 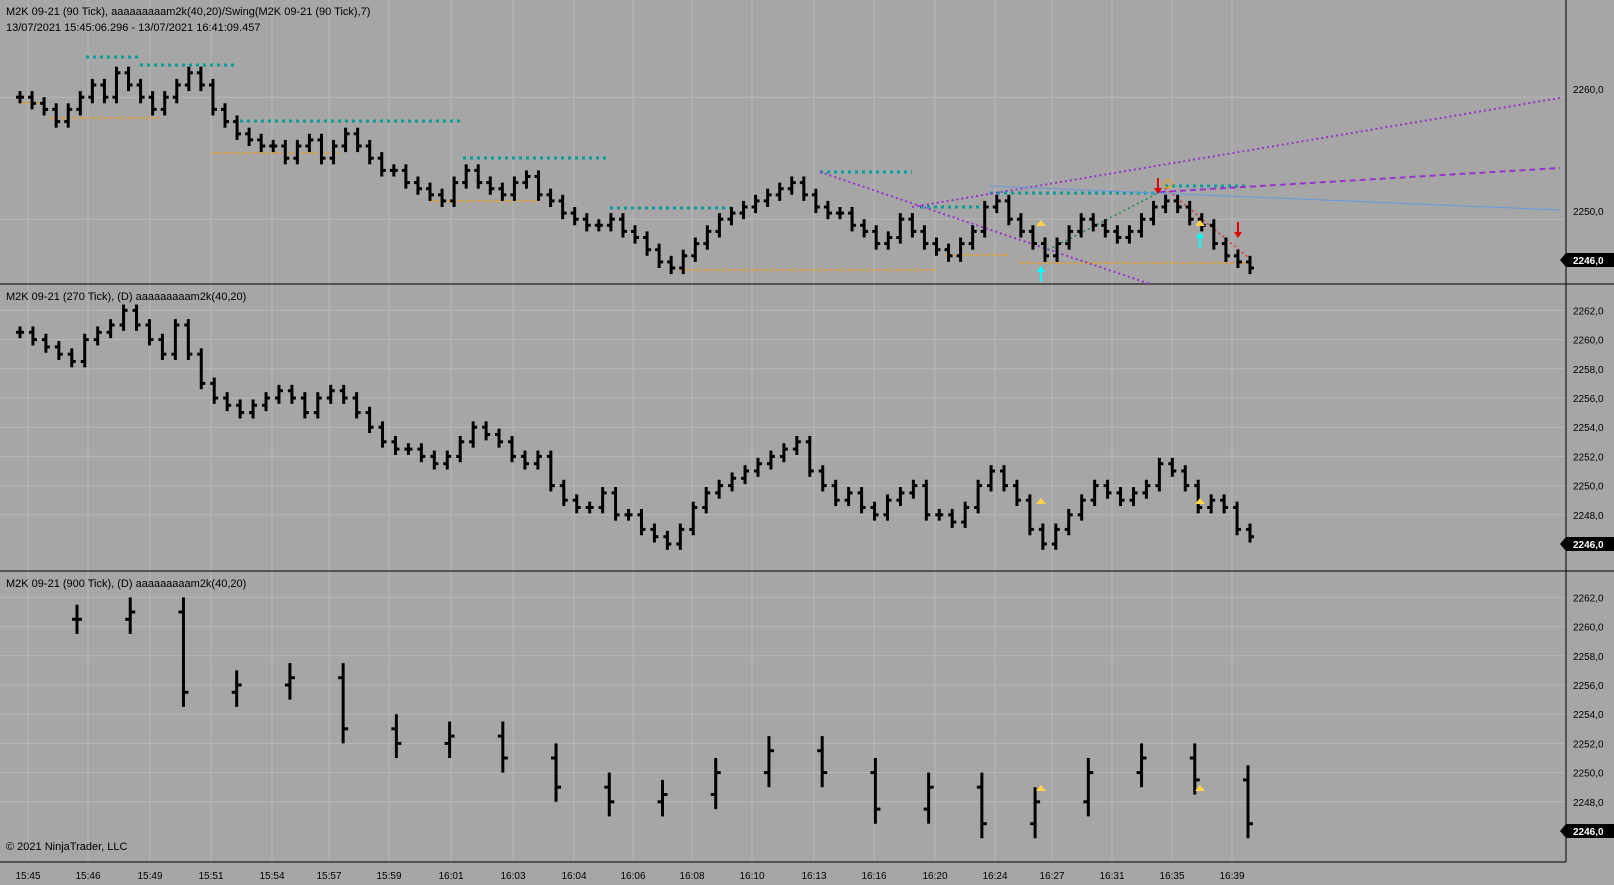 What do you see at coordinates (994, 876) in the screenshot?
I see `x-tick-label: 16:24` at bounding box center [994, 876].